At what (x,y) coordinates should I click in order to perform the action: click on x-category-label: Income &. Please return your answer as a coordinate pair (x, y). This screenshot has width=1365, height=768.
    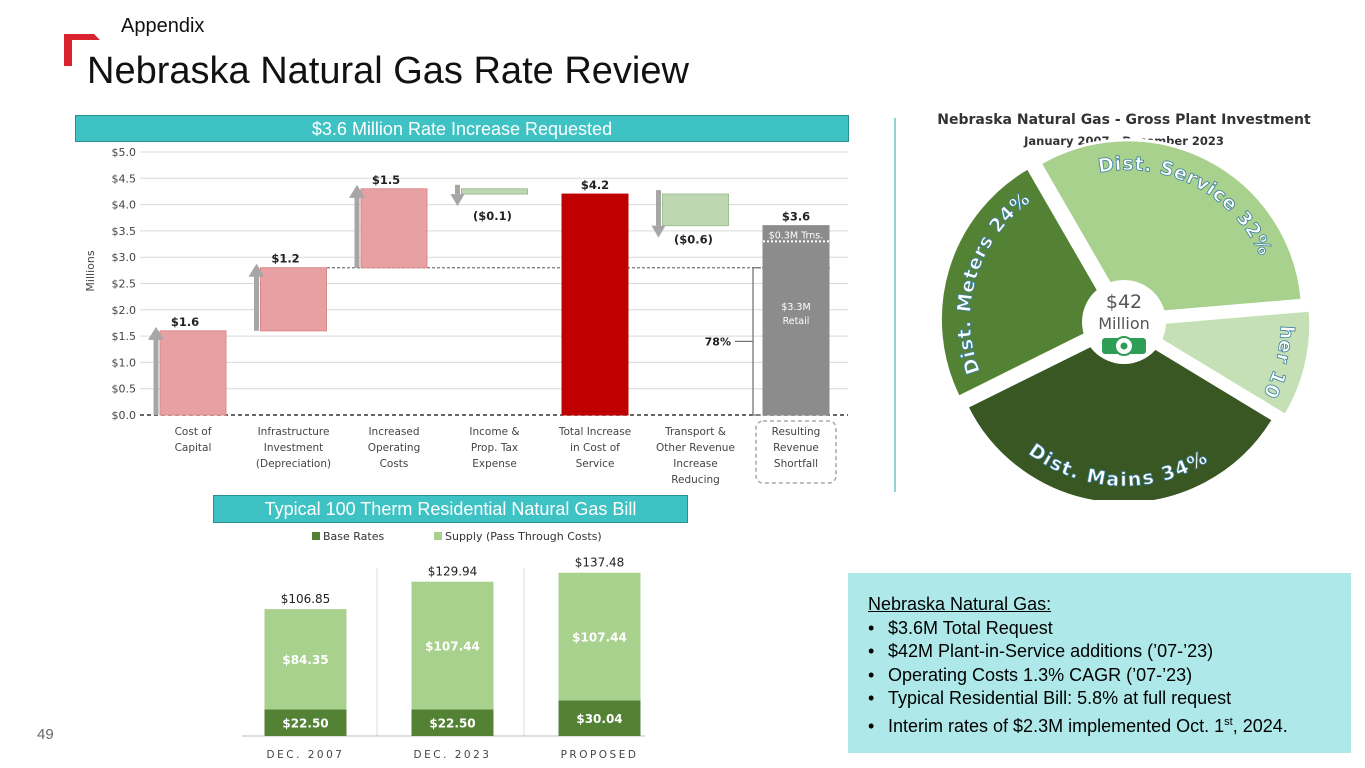
    Looking at the image, I should click on (494, 432).